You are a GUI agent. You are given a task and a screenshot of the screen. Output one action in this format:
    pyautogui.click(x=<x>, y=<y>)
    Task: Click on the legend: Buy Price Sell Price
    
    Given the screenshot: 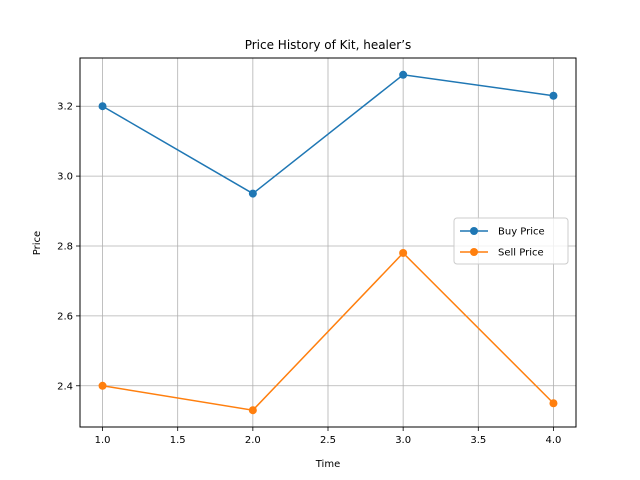 What is the action you would take?
    pyautogui.click(x=511, y=241)
    